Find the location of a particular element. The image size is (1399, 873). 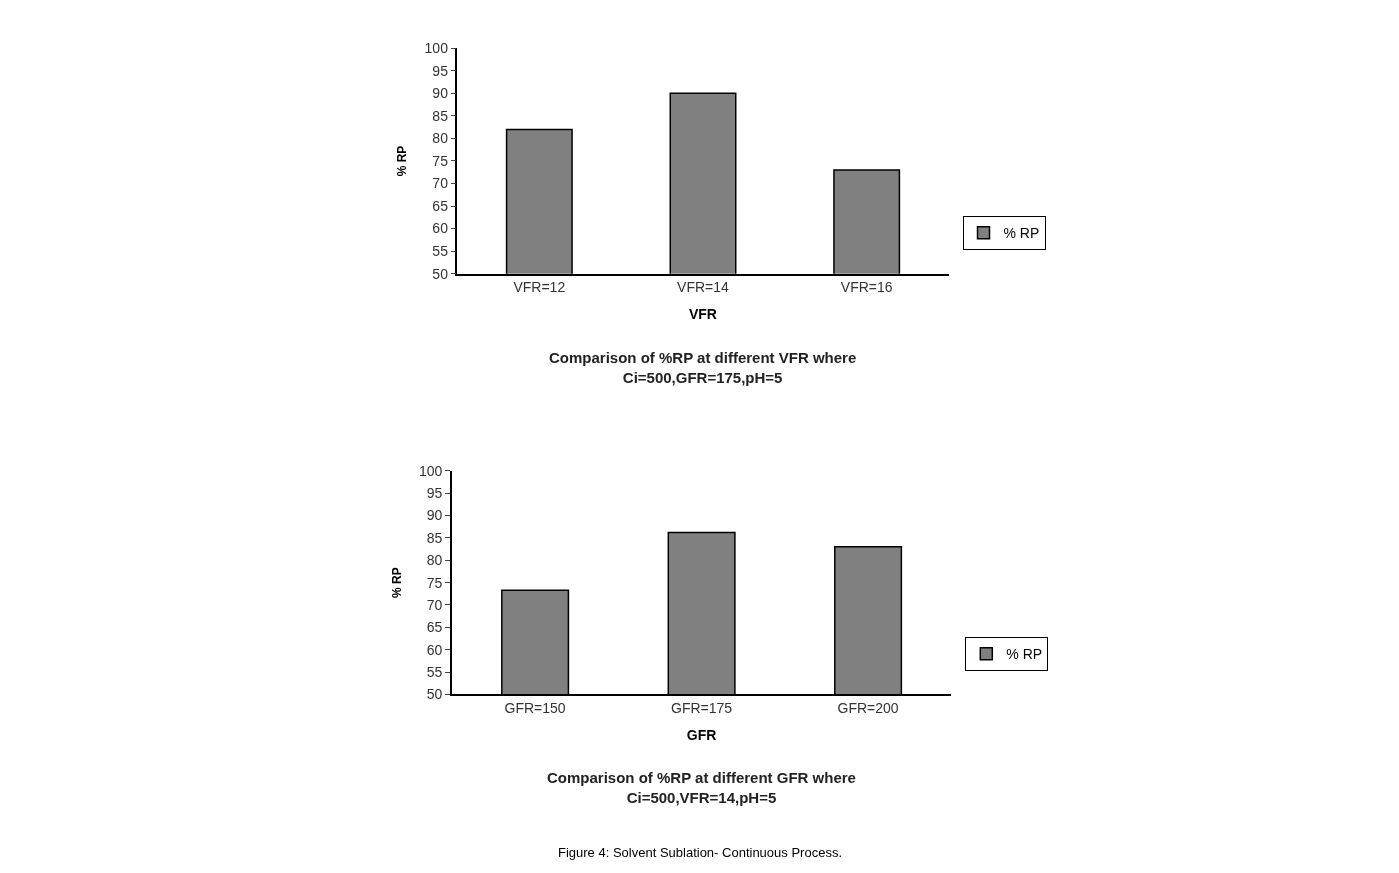

text: Comparison of %RP at different GFR where Ci=500,VFR=14,pH=5 is located at coordinates (701, 787).